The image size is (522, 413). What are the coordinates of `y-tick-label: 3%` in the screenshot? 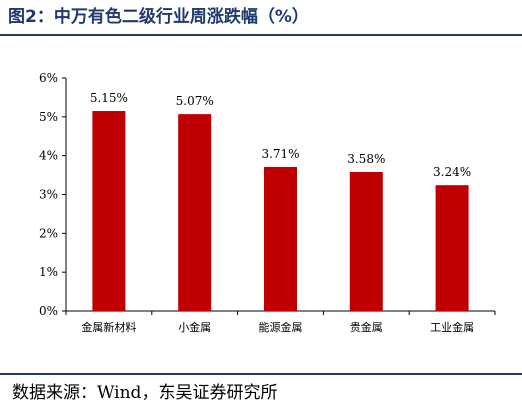 It's located at (48, 195).